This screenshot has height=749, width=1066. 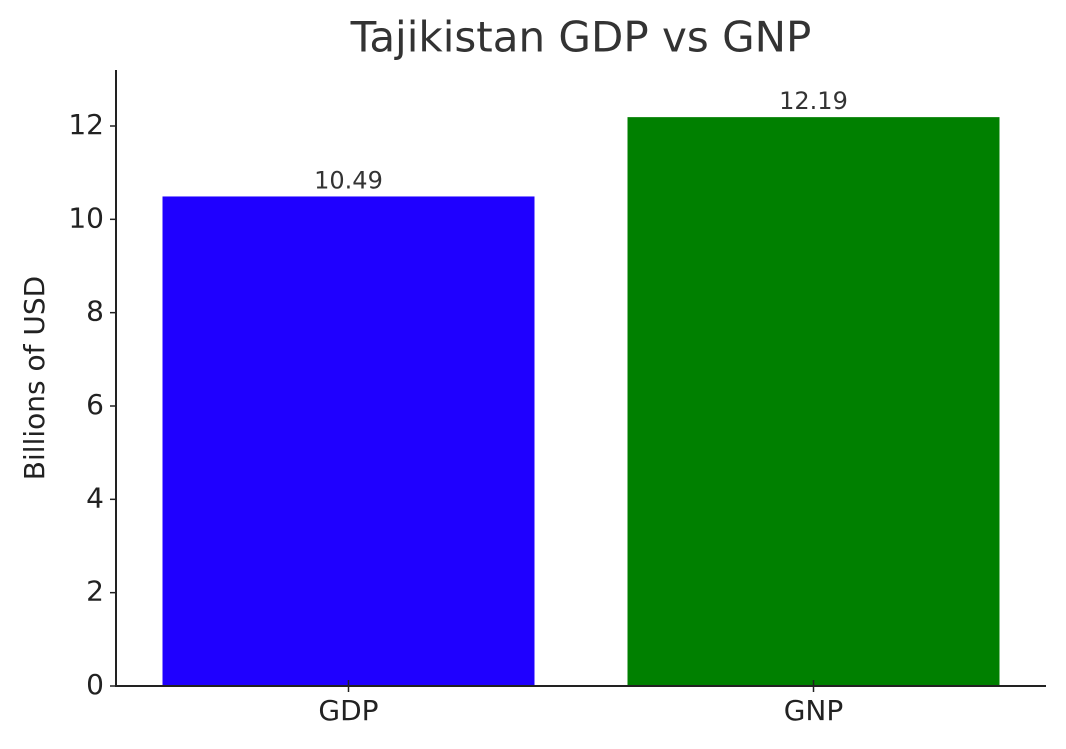 What do you see at coordinates (348, 180) in the screenshot?
I see `value-label: 10.49` at bounding box center [348, 180].